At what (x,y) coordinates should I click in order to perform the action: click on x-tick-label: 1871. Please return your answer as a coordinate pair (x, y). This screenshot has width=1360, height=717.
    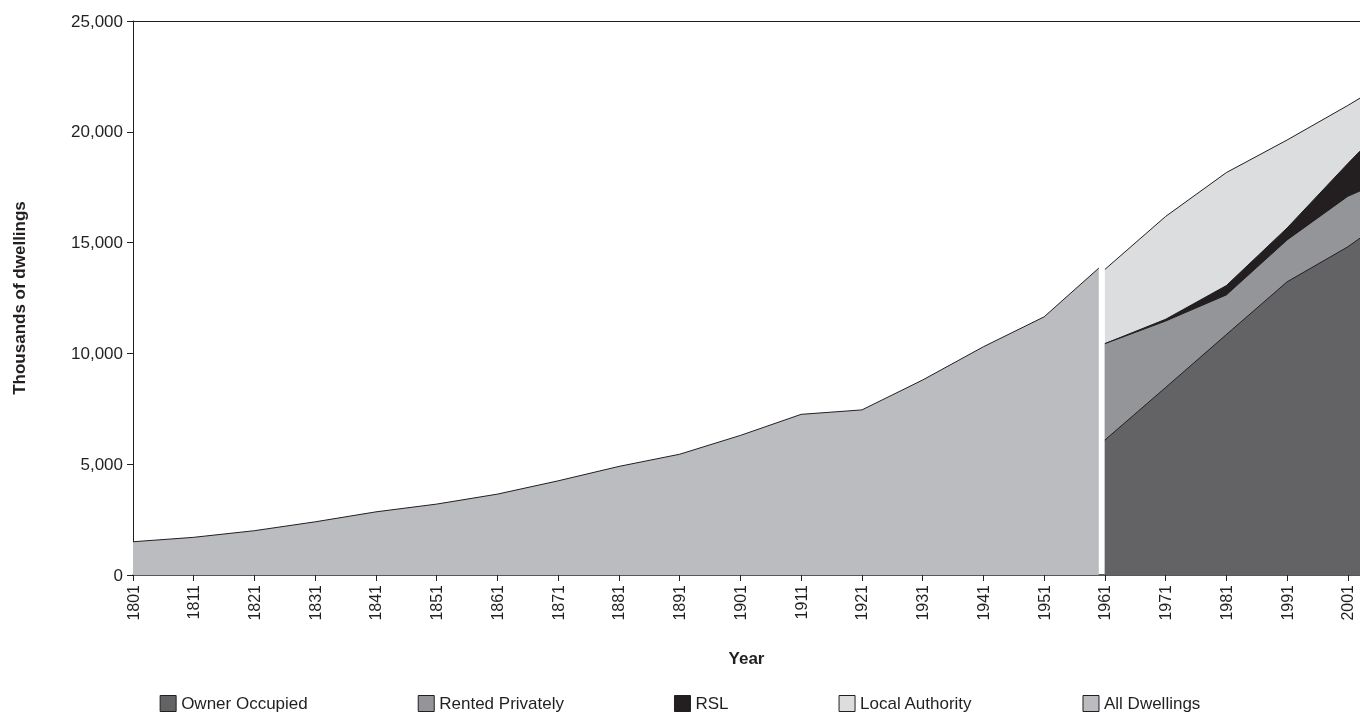
    Looking at the image, I should click on (558, 602).